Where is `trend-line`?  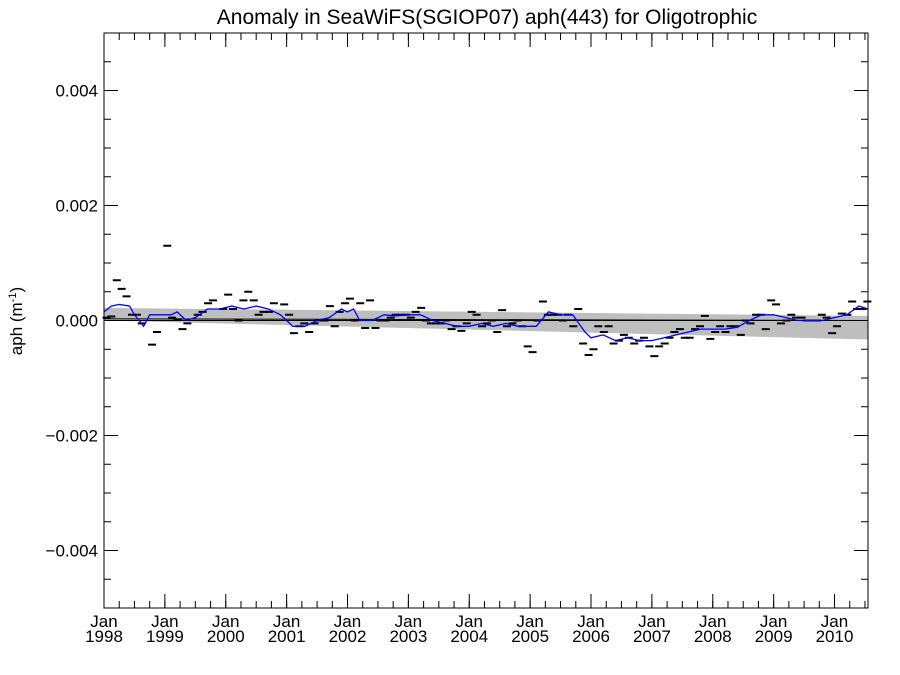
trend-line is located at coordinates (486, 319).